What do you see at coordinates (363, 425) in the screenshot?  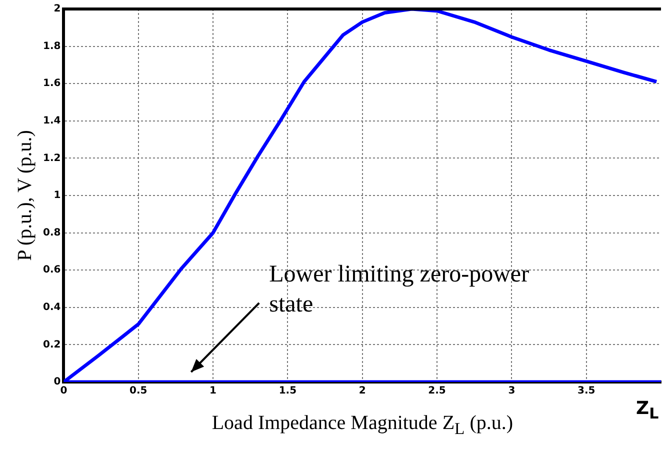 I see `x-axis-title: Load Impedance Magnitude Z$_{L}$ (p.u.)` at bounding box center [363, 425].